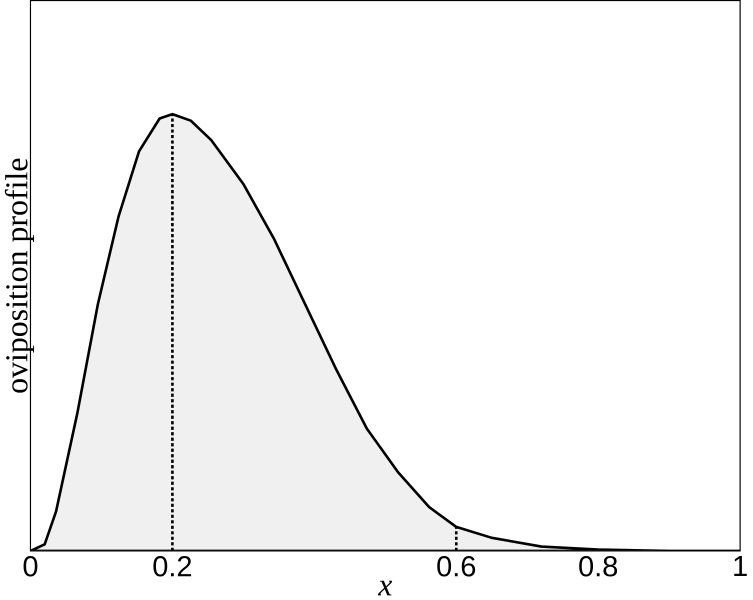  Describe the element at coordinates (19, 275) in the screenshot. I see `y-axis-title: oviposition profile` at that location.